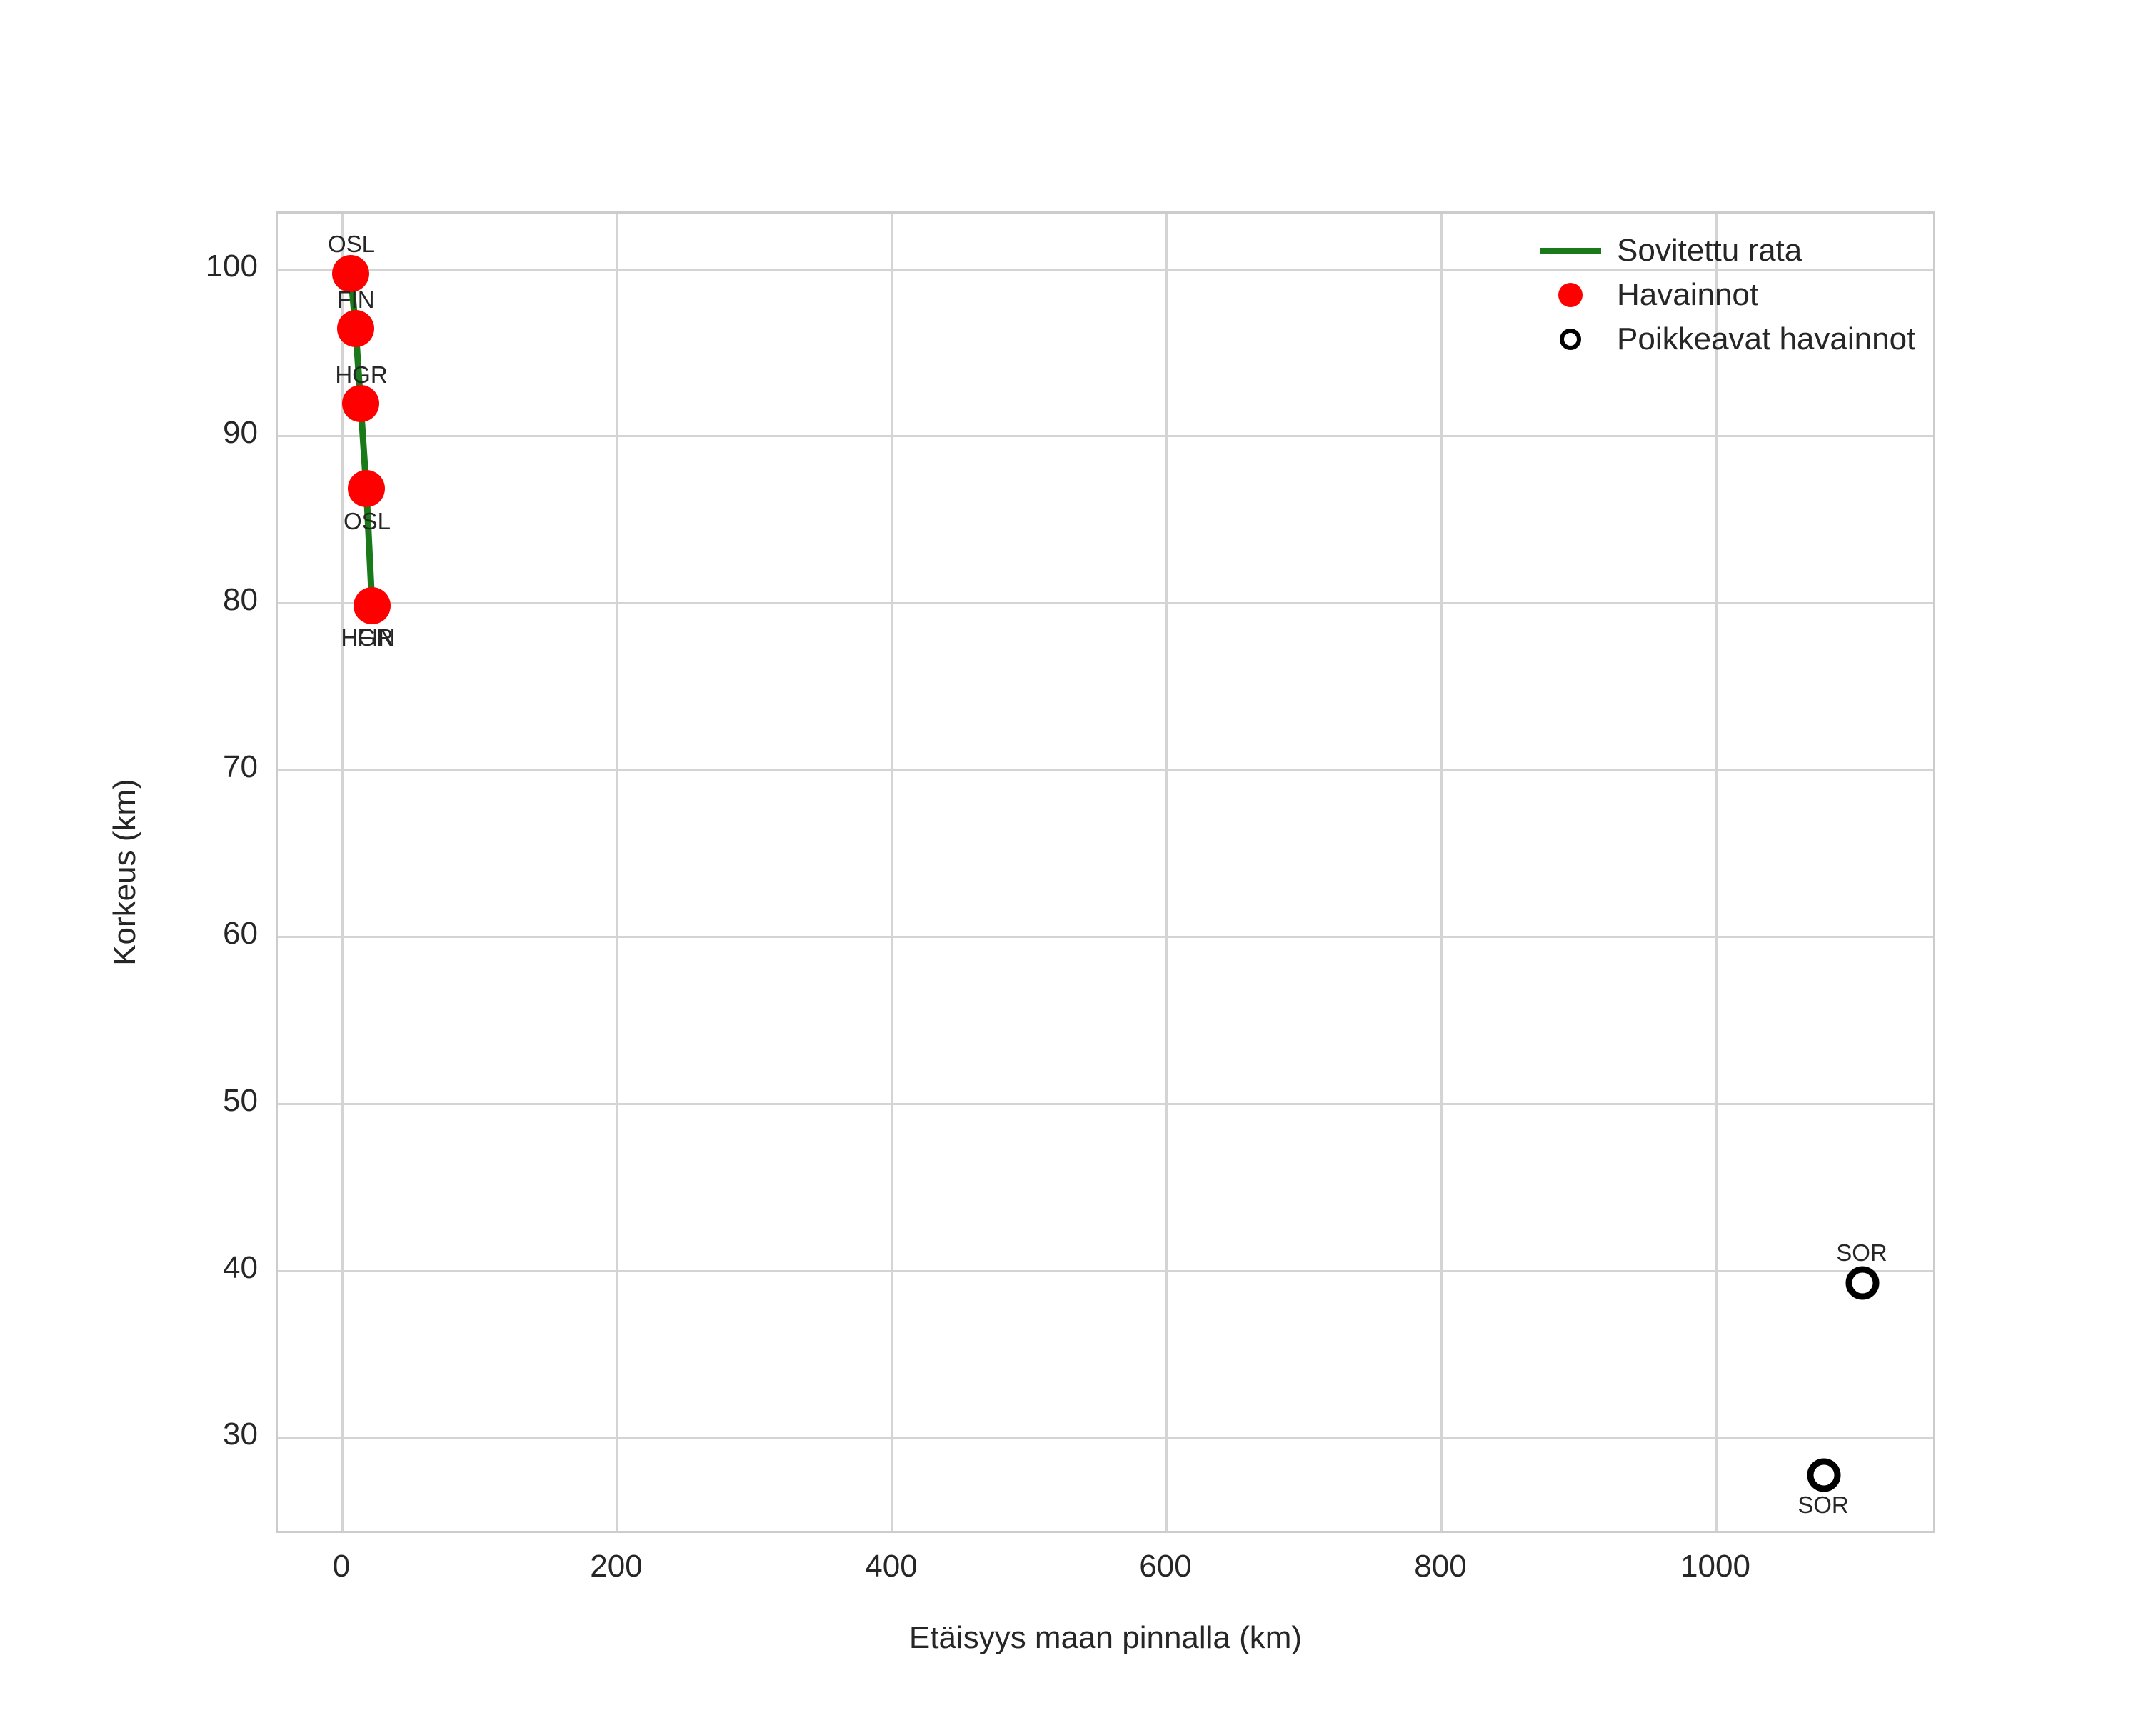  What do you see at coordinates (1862, 1252) in the screenshot?
I see `point-label-sor-upper: SOR` at bounding box center [1862, 1252].